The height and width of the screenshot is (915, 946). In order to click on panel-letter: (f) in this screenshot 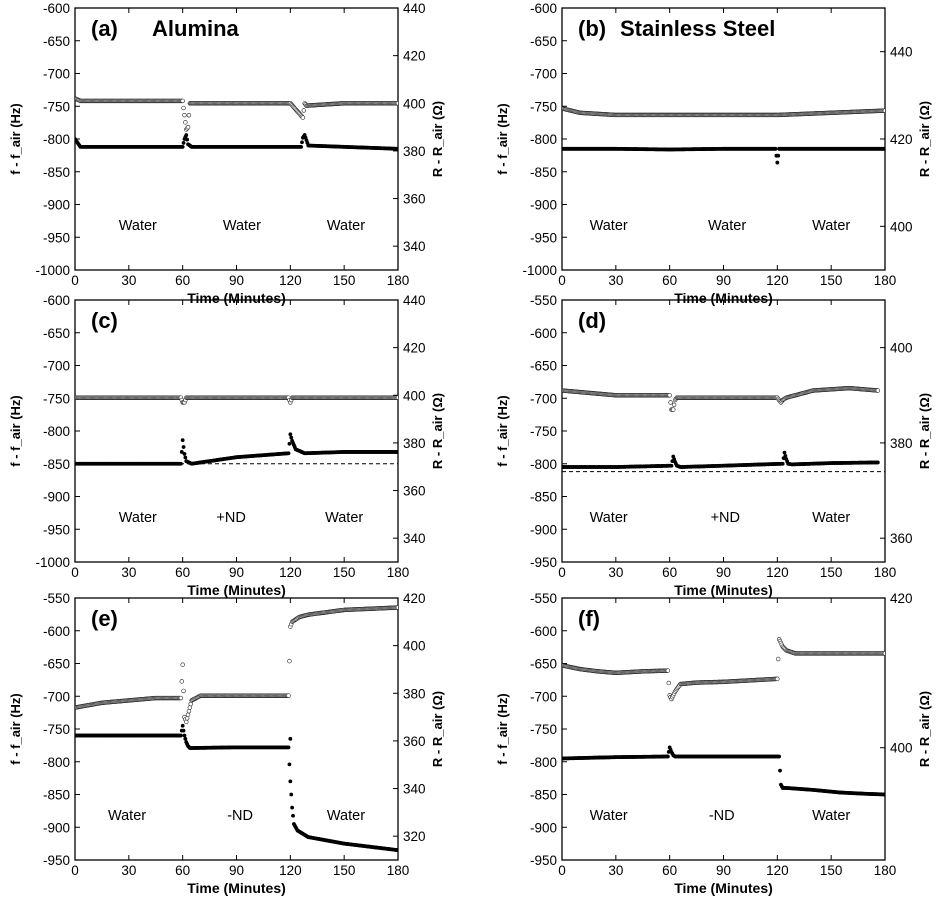, I will do `click(589, 618)`.